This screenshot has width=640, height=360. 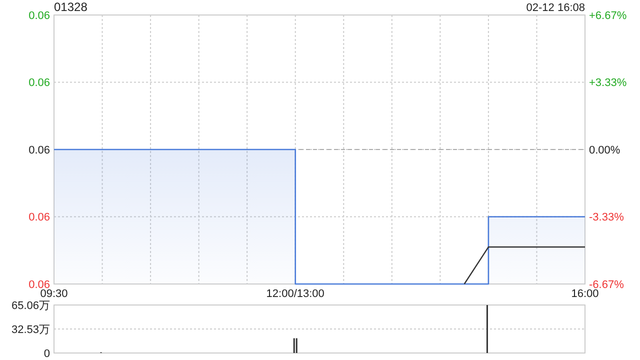 I want to click on y2-tick-label: +3.33%, so click(x=608, y=83).